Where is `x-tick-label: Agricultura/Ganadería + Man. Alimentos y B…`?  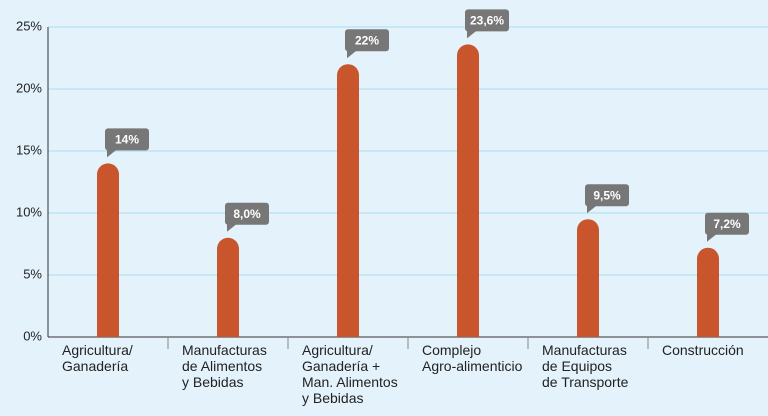 x-tick-label: Agricultura/Ganadería + Man. Alimentos y B… is located at coordinates (350, 374).